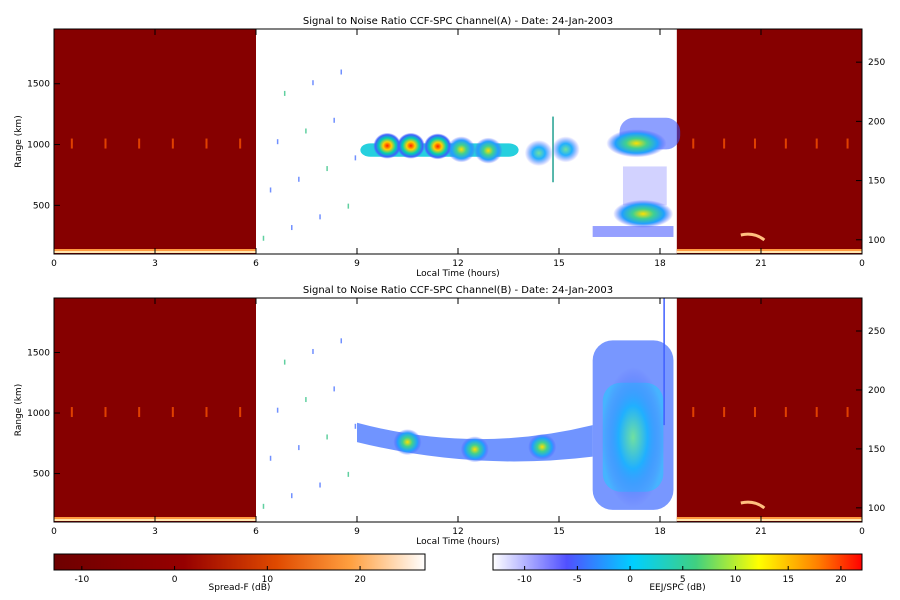 This screenshot has height=600, width=900. Describe the element at coordinates (38, 85) in the screenshot. I see `y-tick-label: 1500` at that location.